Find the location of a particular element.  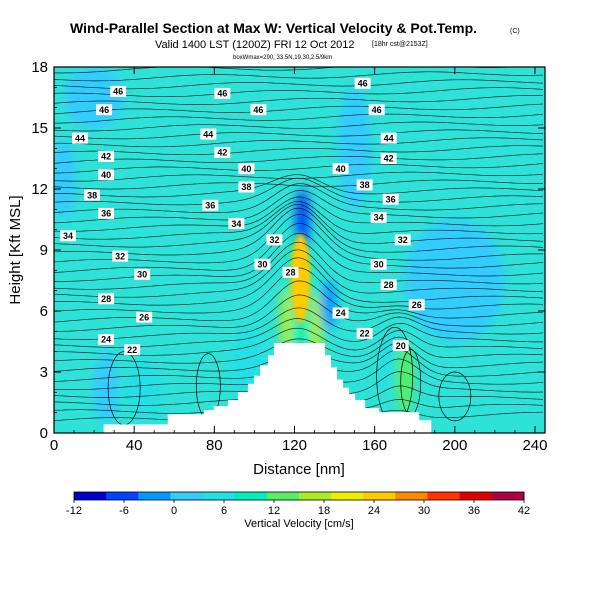

colorbar-tick-label: 42 is located at coordinates (524, 511).